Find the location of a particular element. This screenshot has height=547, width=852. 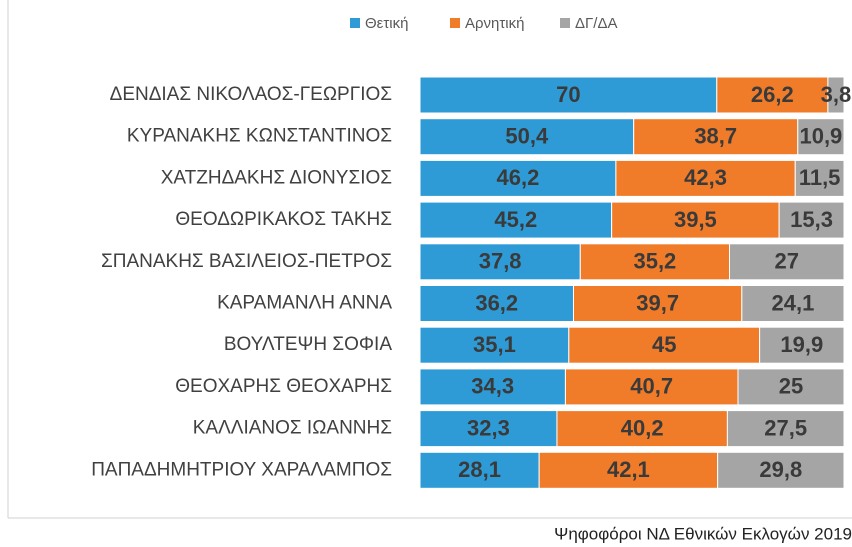

value-label: 40,7 is located at coordinates (651, 386).